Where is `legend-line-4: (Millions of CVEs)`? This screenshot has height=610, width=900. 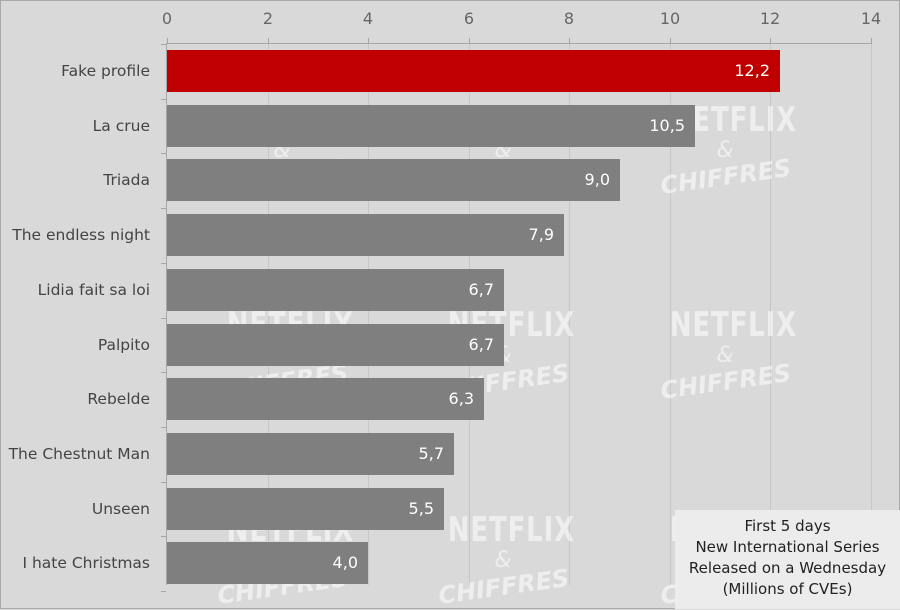
legend-line-4: (Millions of CVEs) is located at coordinates (787, 589).